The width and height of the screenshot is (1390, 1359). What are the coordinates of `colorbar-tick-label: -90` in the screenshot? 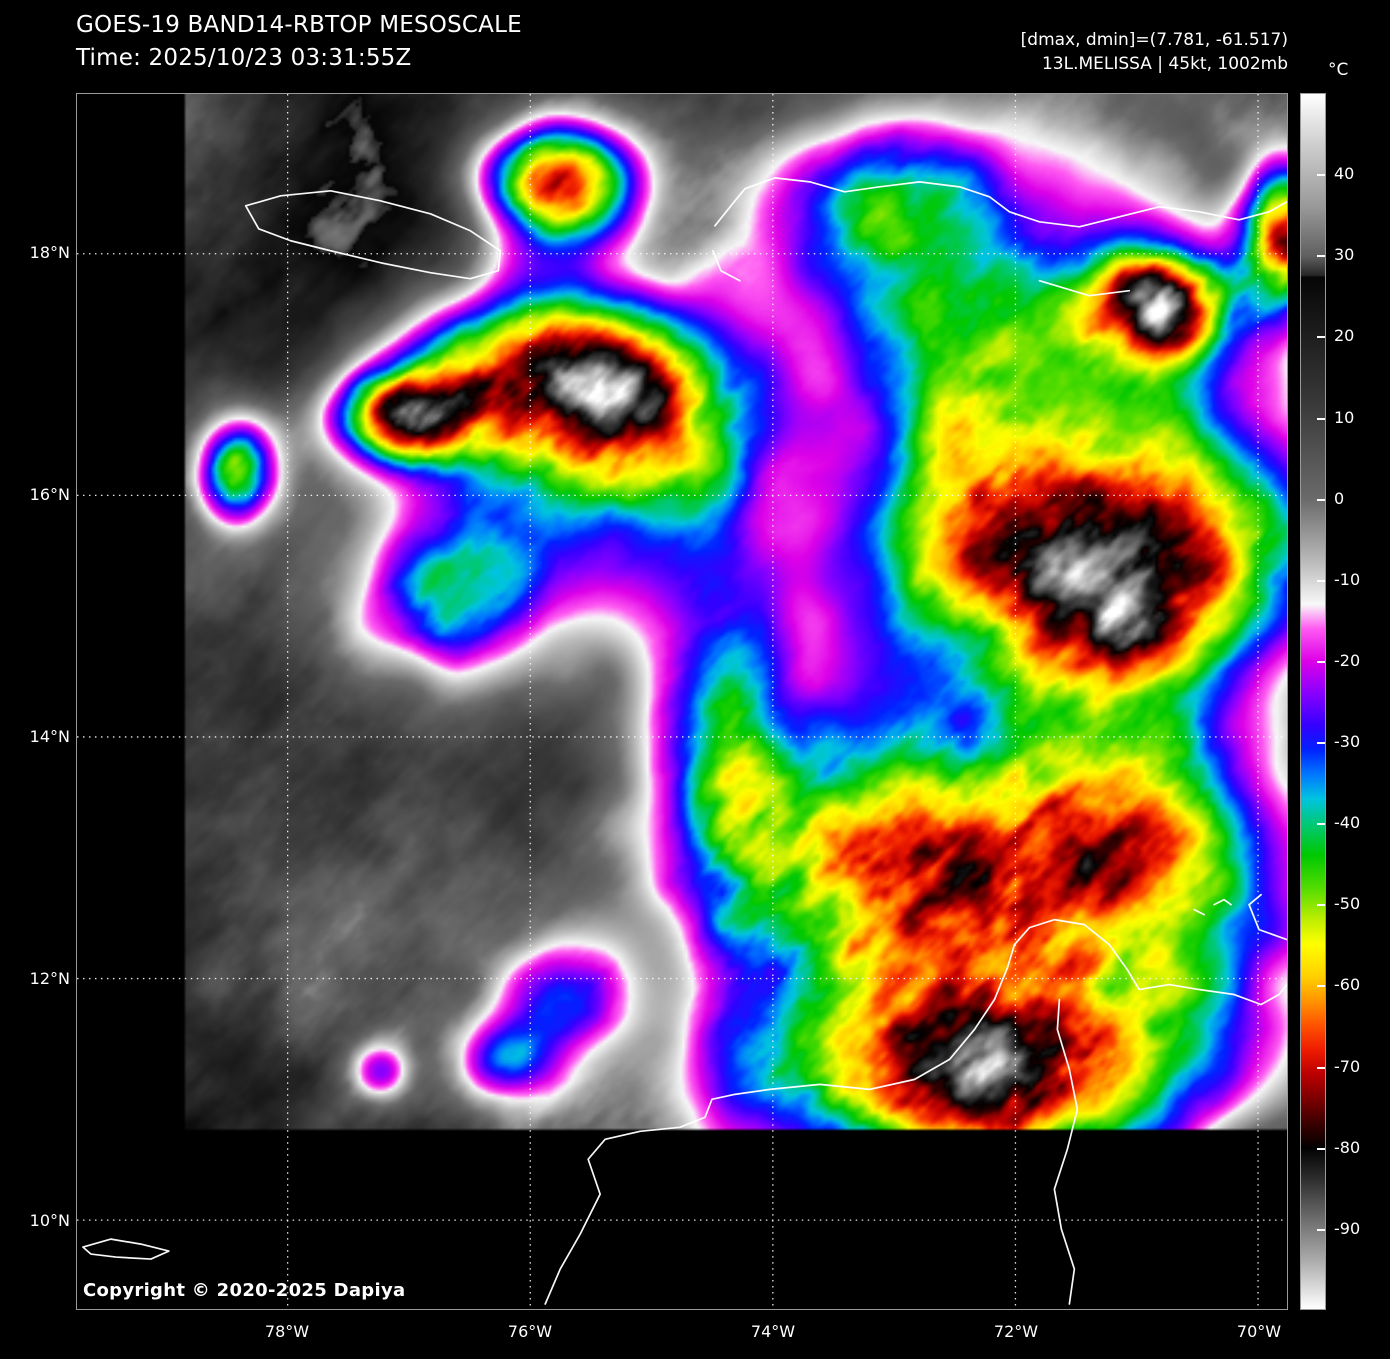 It's located at (1347, 1228).